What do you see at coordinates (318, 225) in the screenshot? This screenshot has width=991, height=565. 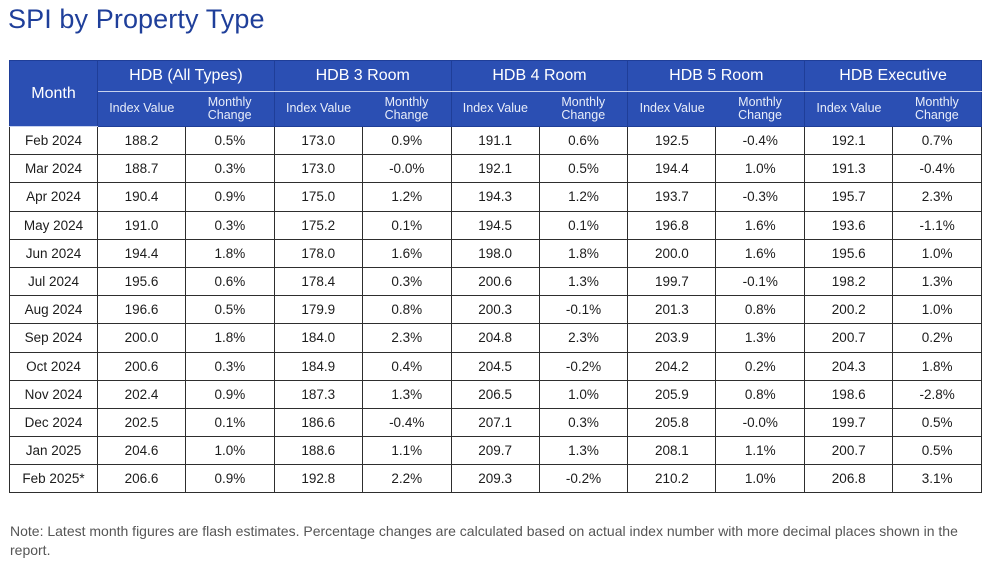 I see `index-value-cell: 175.2` at bounding box center [318, 225].